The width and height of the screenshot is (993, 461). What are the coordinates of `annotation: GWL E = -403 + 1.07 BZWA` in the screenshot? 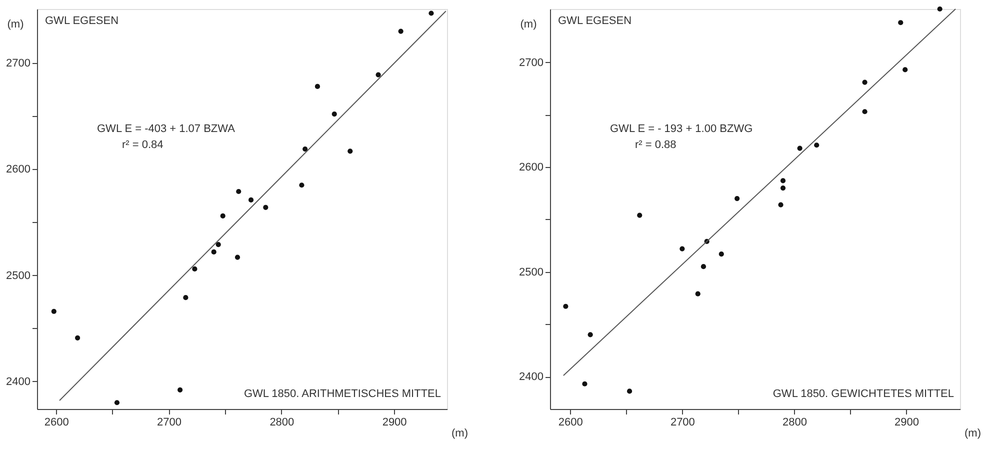 It's located at (166, 129).